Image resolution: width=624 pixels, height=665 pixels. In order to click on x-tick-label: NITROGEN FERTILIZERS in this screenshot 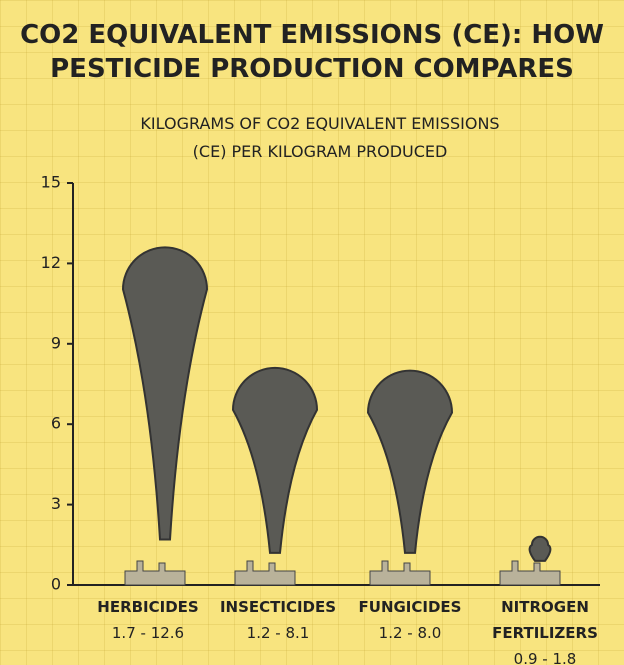, I will do `click(545, 620)`.